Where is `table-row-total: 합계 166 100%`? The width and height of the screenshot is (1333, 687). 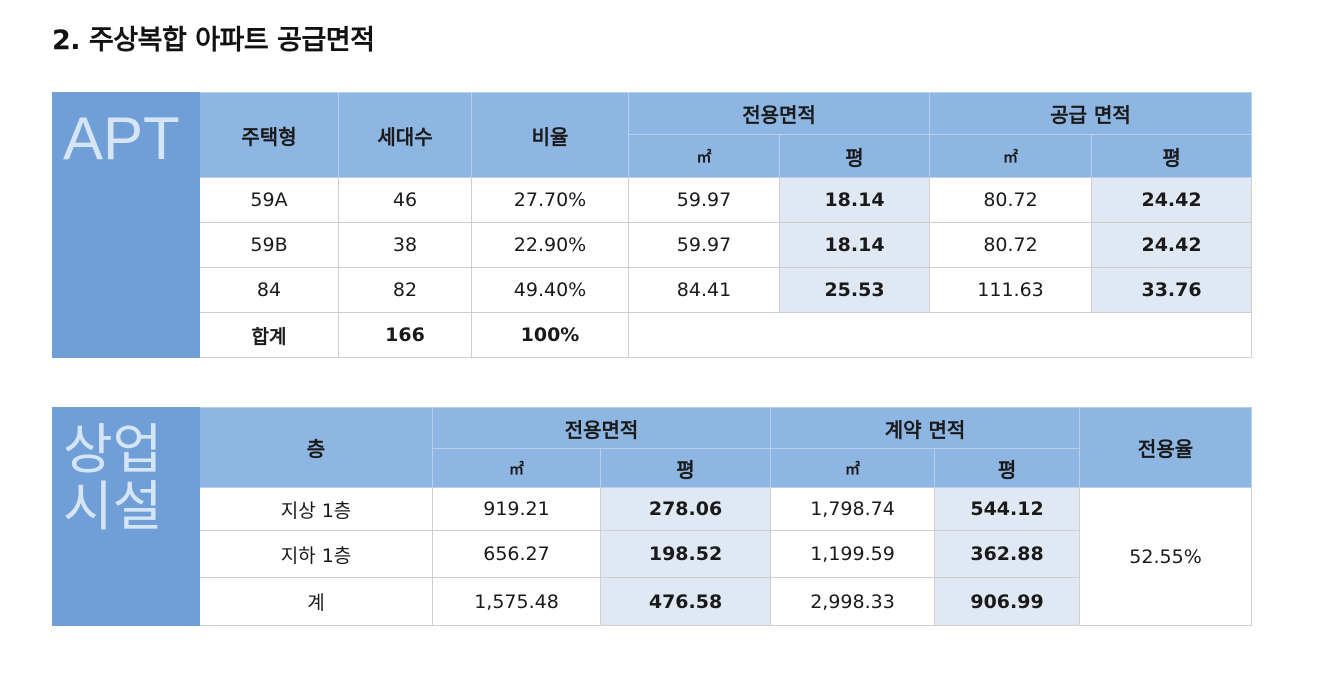
table-row-total: 합계 166 100% is located at coordinates (653, 335).